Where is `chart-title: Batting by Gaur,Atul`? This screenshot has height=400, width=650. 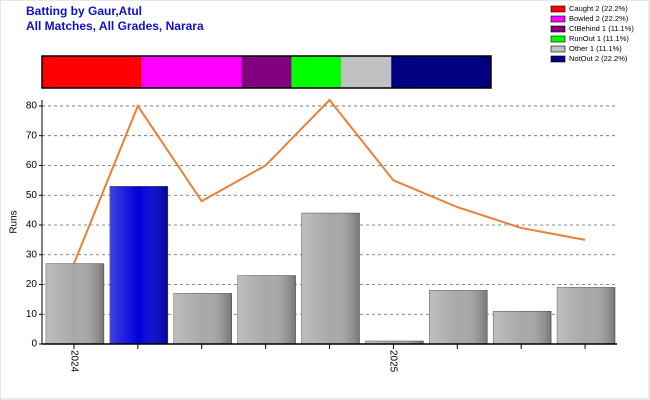 chart-title: Batting by Gaur,Atul is located at coordinates (84, 11).